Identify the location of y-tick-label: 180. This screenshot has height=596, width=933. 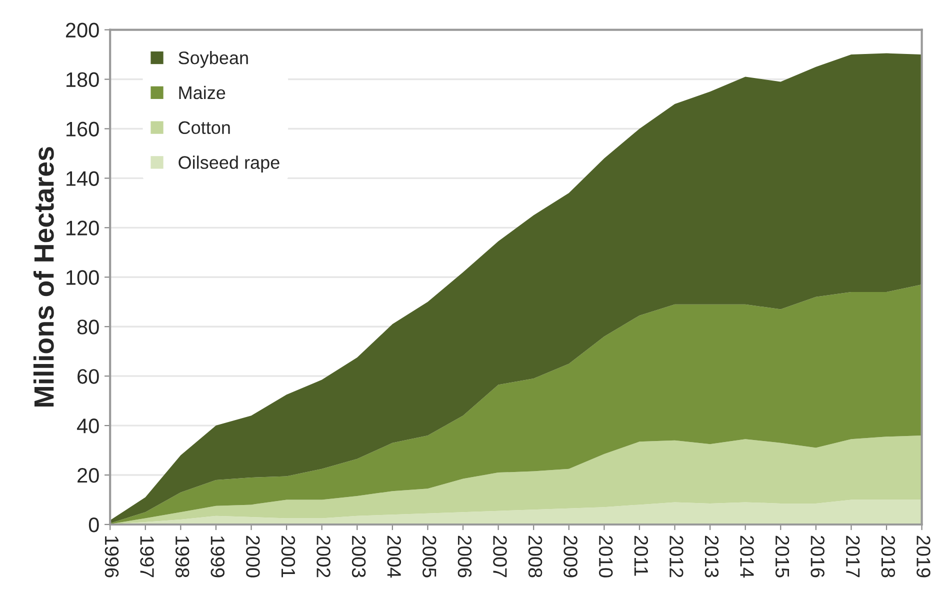
(82, 80).